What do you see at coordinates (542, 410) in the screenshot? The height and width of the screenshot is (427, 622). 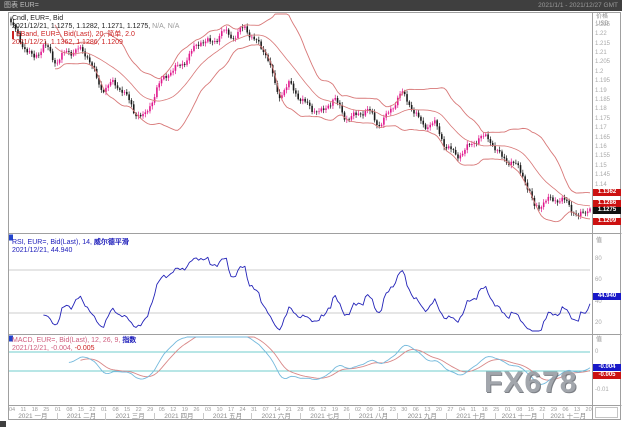 I see `week-number: 22` at bounding box center [542, 410].